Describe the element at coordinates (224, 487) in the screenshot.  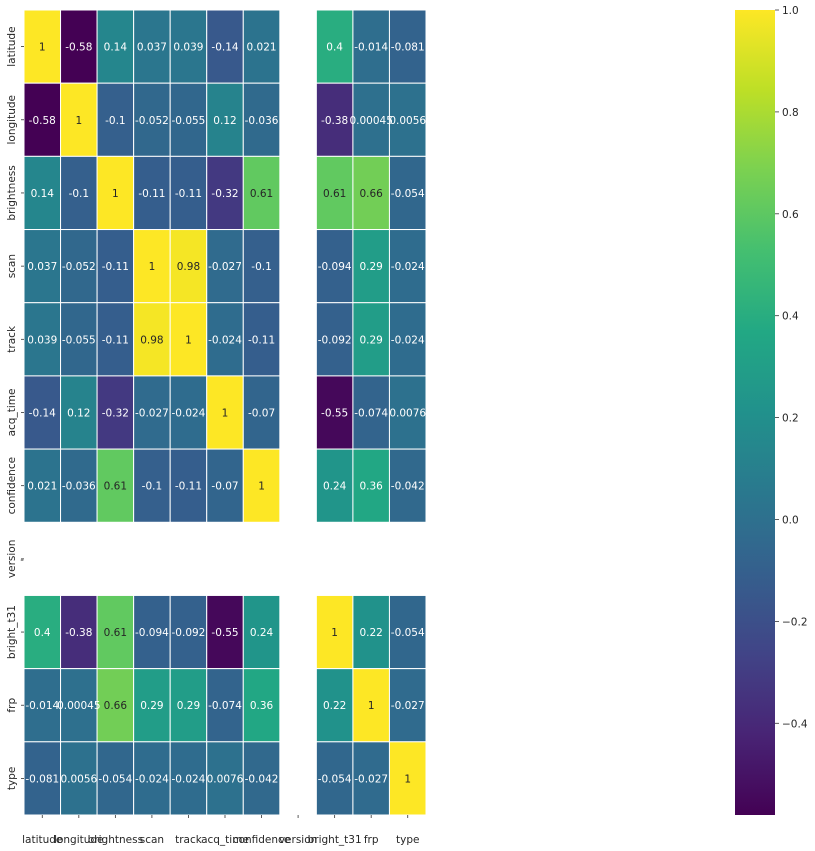
I see `heatmap-cell-label: -0.07` at that location.